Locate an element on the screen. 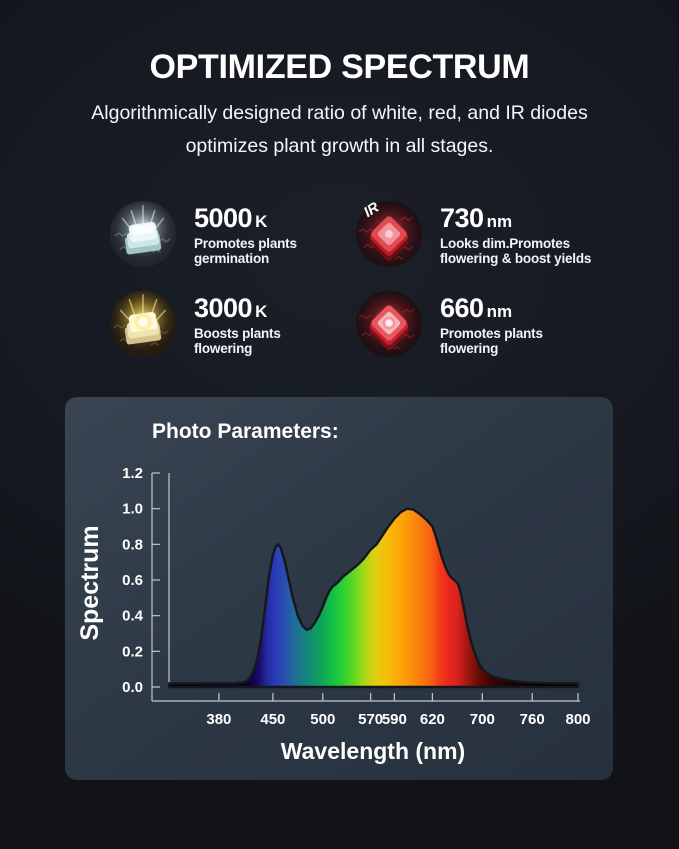  feature-value: 660 is located at coordinates (462, 308).